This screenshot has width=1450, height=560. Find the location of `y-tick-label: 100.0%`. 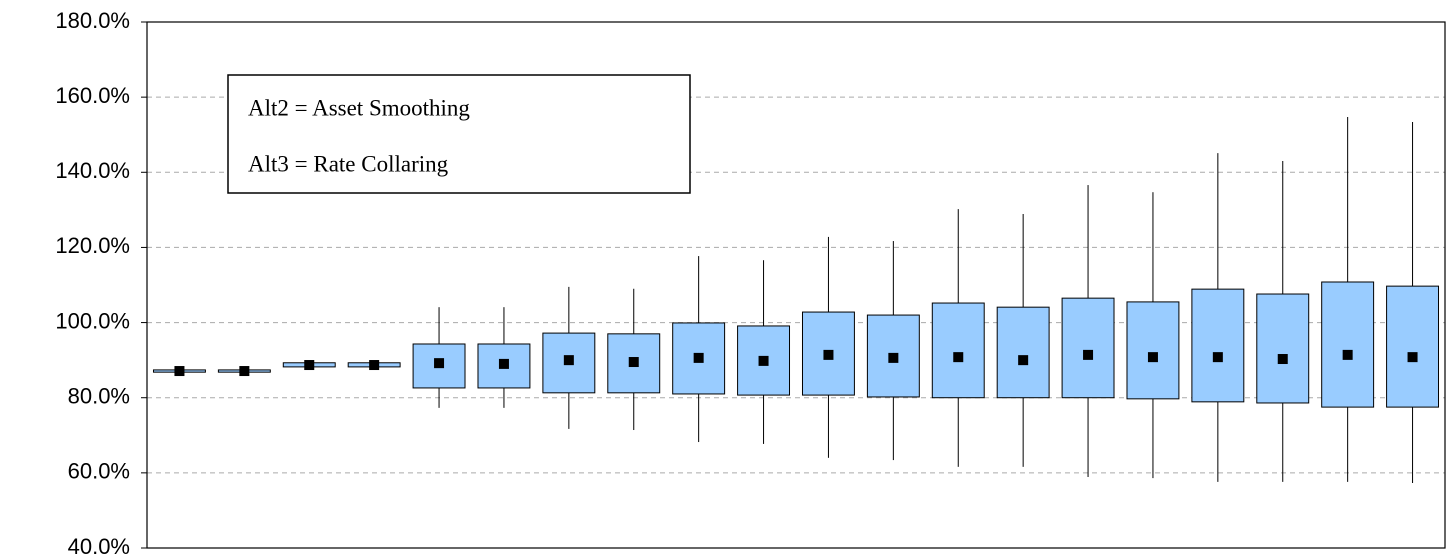

y-tick-label: 100.0% is located at coordinates (92, 320).